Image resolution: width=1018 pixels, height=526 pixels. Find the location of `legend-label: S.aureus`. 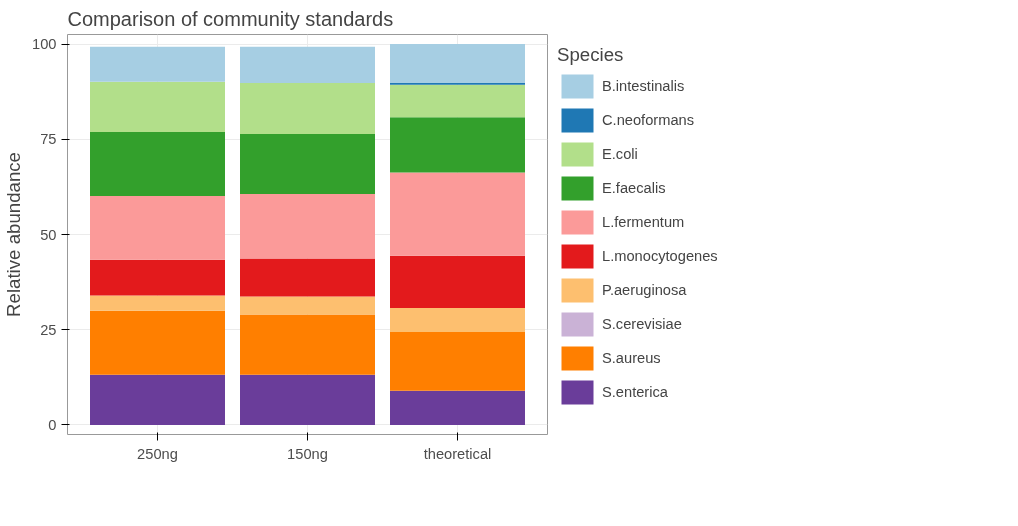

legend-label: S.aureus is located at coordinates (631, 358).